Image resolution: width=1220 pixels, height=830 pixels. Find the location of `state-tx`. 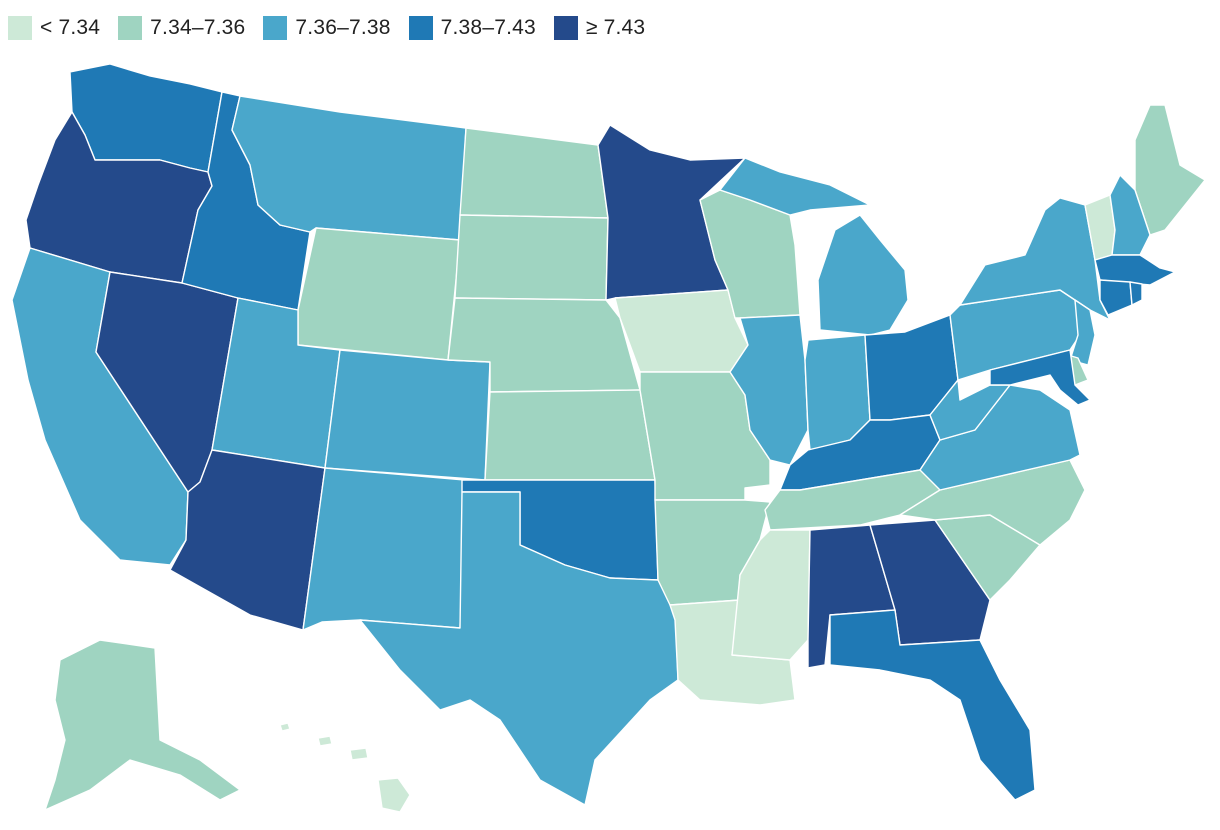

state-tx is located at coordinates (519, 648).